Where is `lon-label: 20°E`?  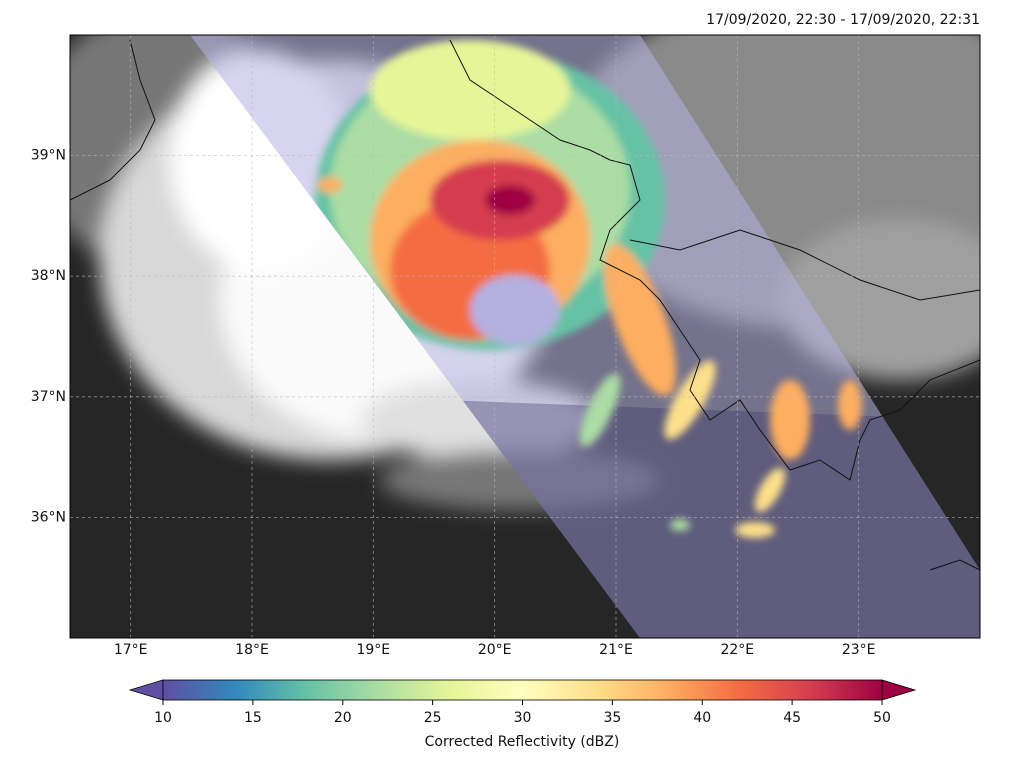
lon-label: 20°E is located at coordinates (495, 650).